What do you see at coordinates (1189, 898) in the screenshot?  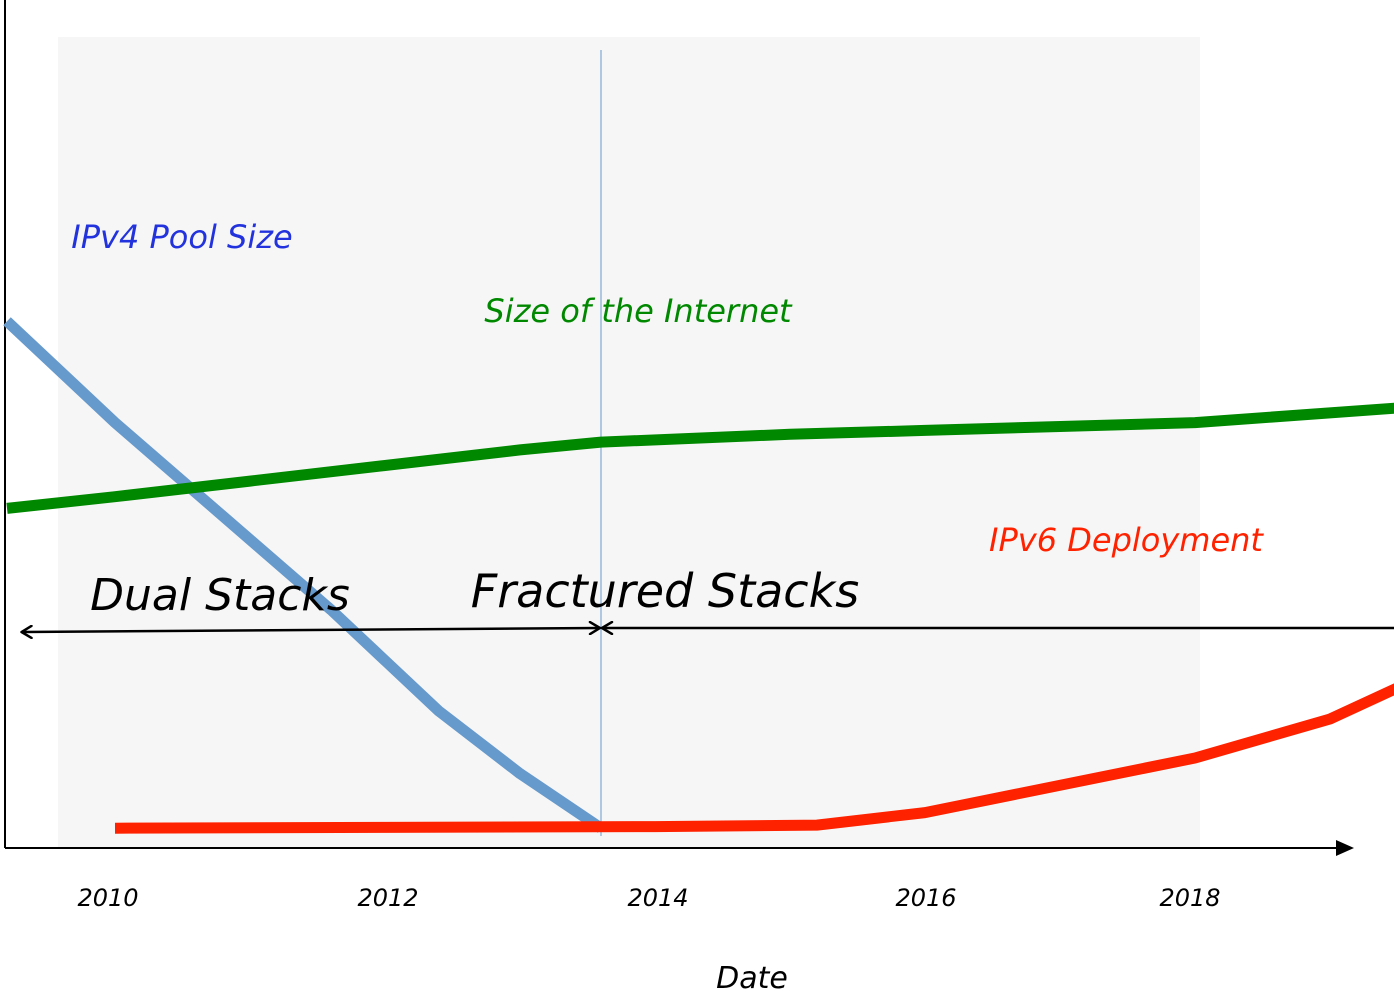 I see `x-tick-label-2018: 2018` at bounding box center [1189, 898].